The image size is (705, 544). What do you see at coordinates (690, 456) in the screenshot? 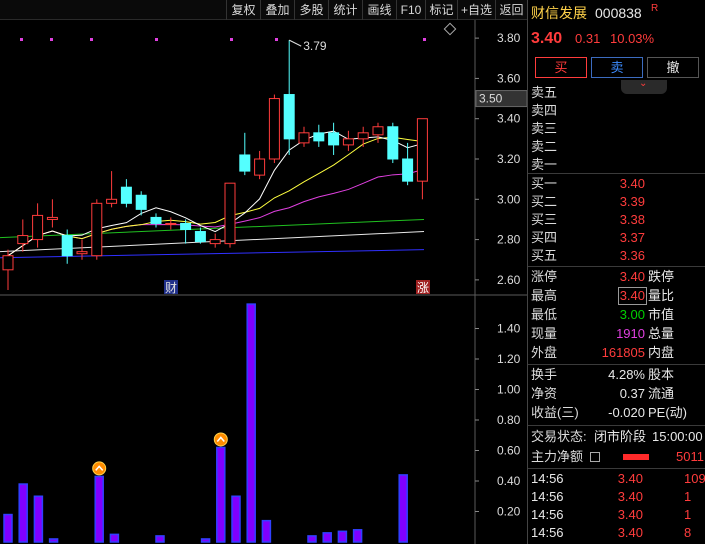
I see `net-flow-value: 5011` at bounding box center [690, 456].